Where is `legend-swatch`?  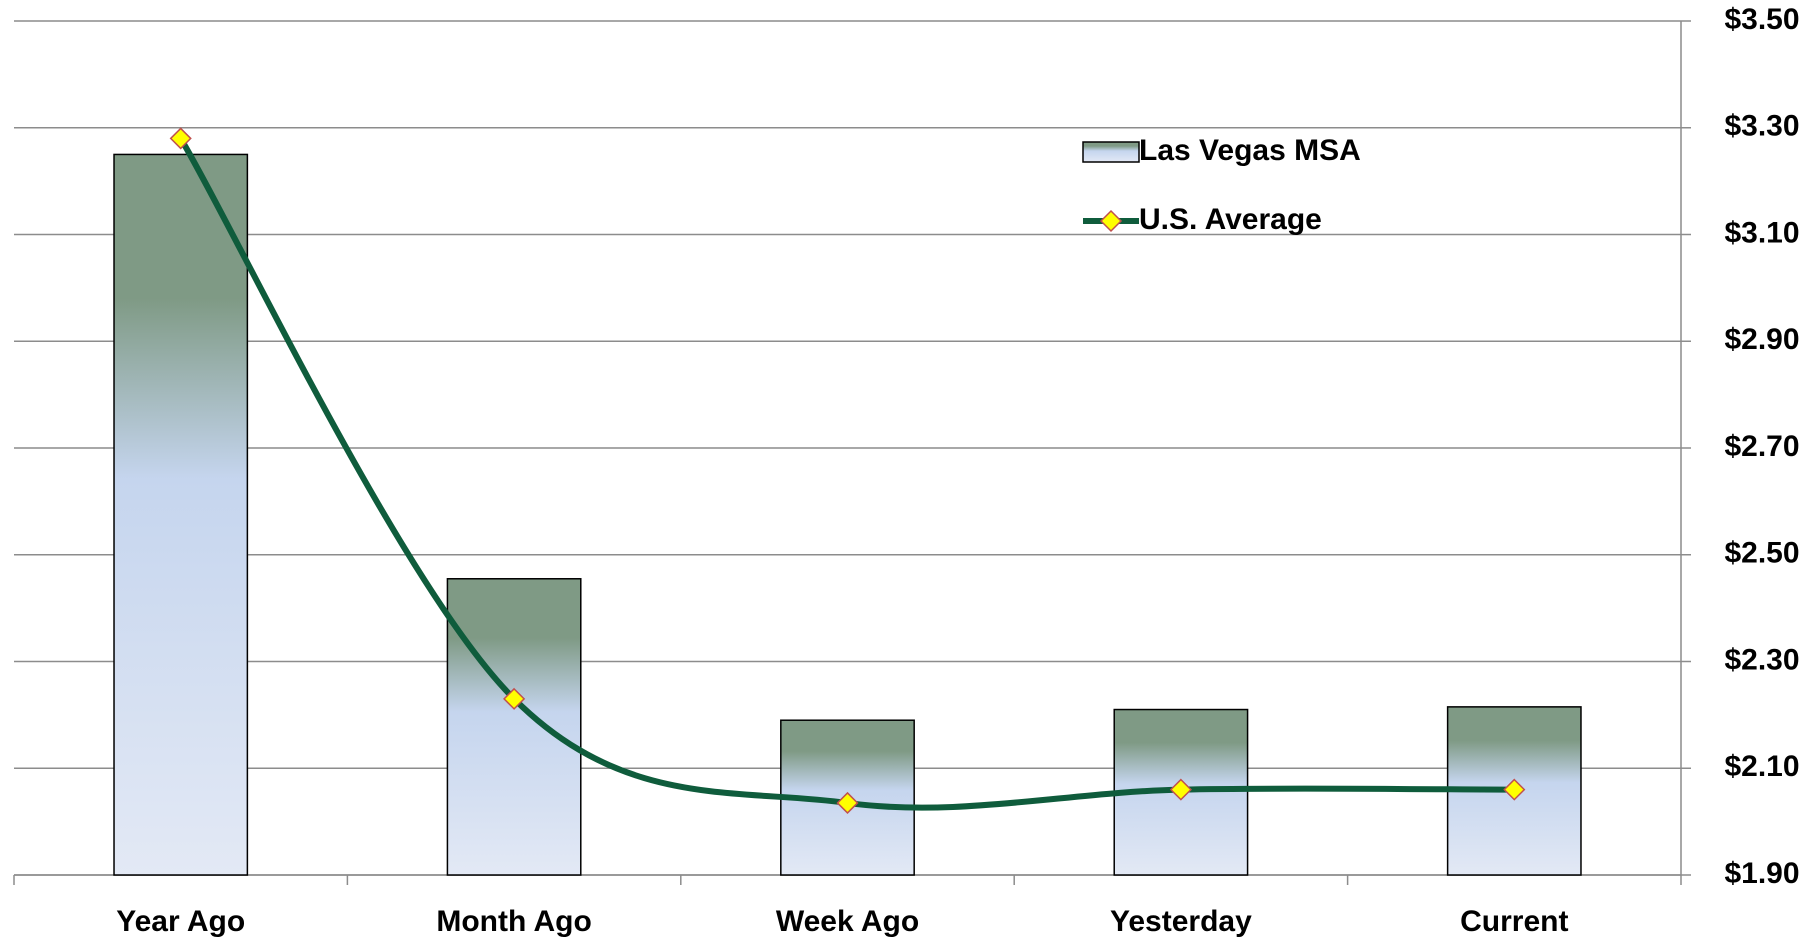
legend-swatch is located at coordinates (1111, 152).